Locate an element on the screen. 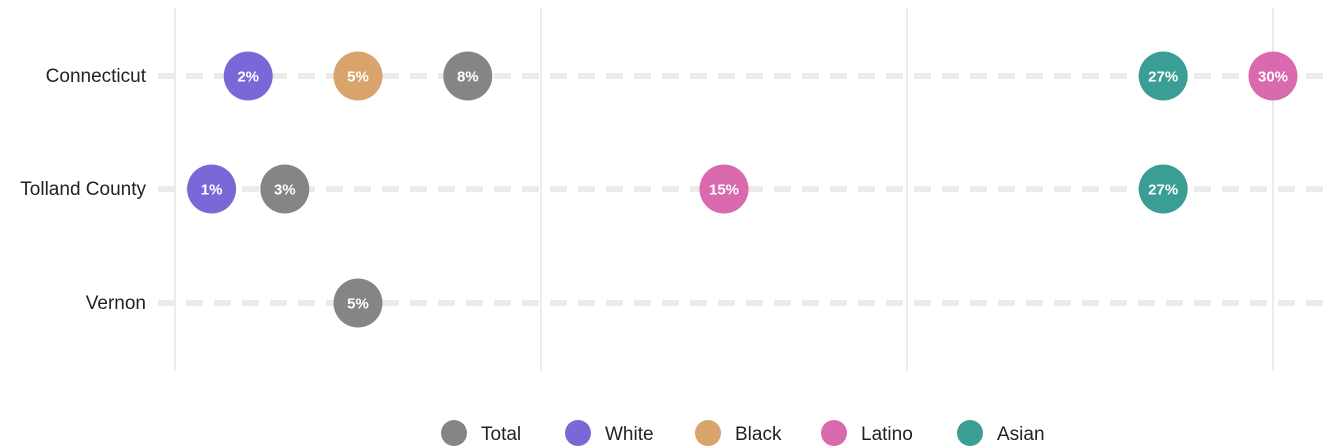 The image size is (1330, 448). category-label: Vernon is located at coordinates (116, 303).